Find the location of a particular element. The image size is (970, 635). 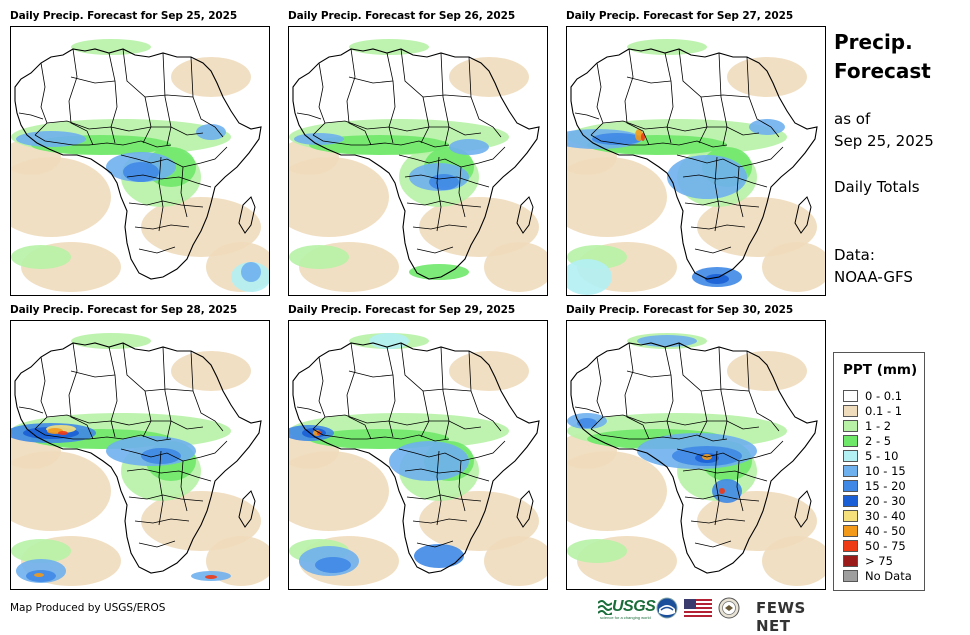

legend-label: 50 - 75 is located at coordinates (885, 546).